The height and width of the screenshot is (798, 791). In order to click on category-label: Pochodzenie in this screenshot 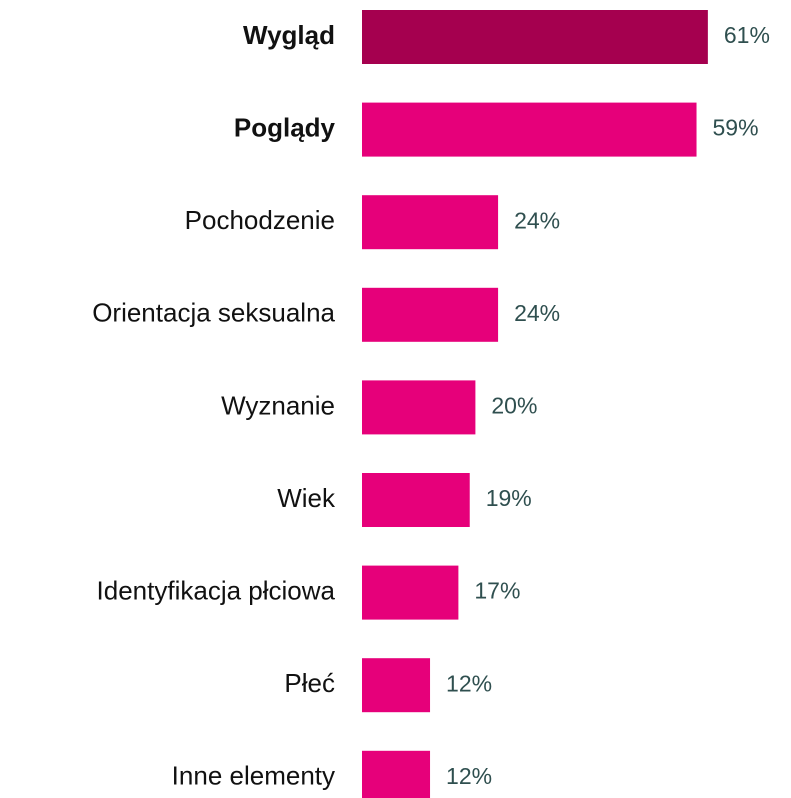, I will do `click(260, 220)`.